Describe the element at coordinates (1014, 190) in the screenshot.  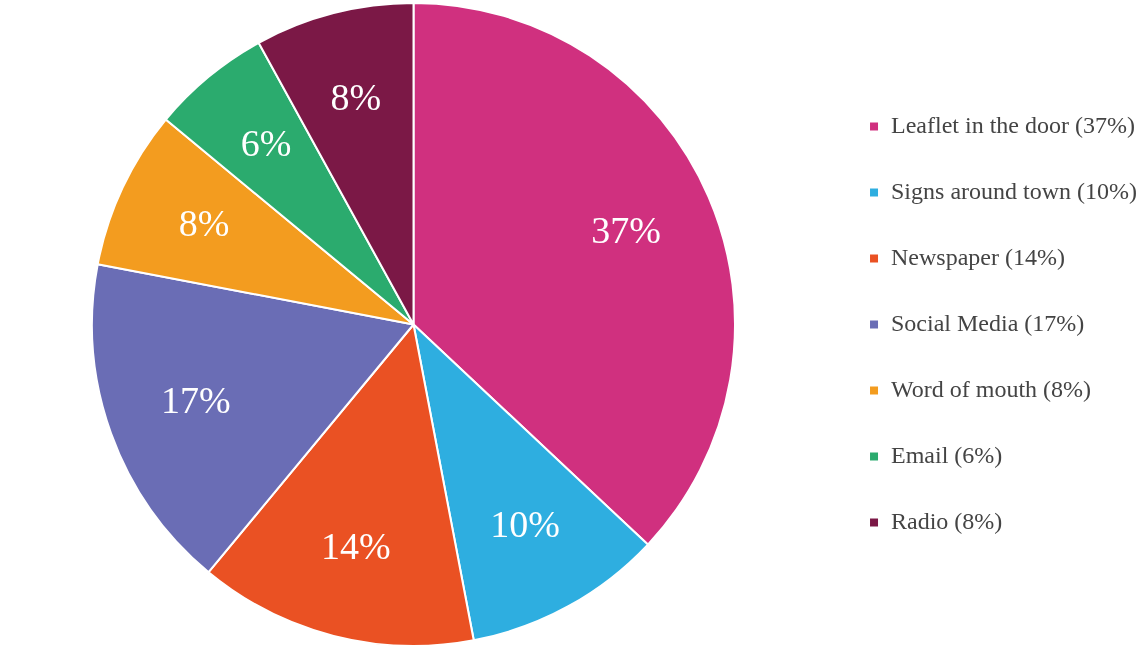
I see `legend-label: Signs around town (10%)` at that location.